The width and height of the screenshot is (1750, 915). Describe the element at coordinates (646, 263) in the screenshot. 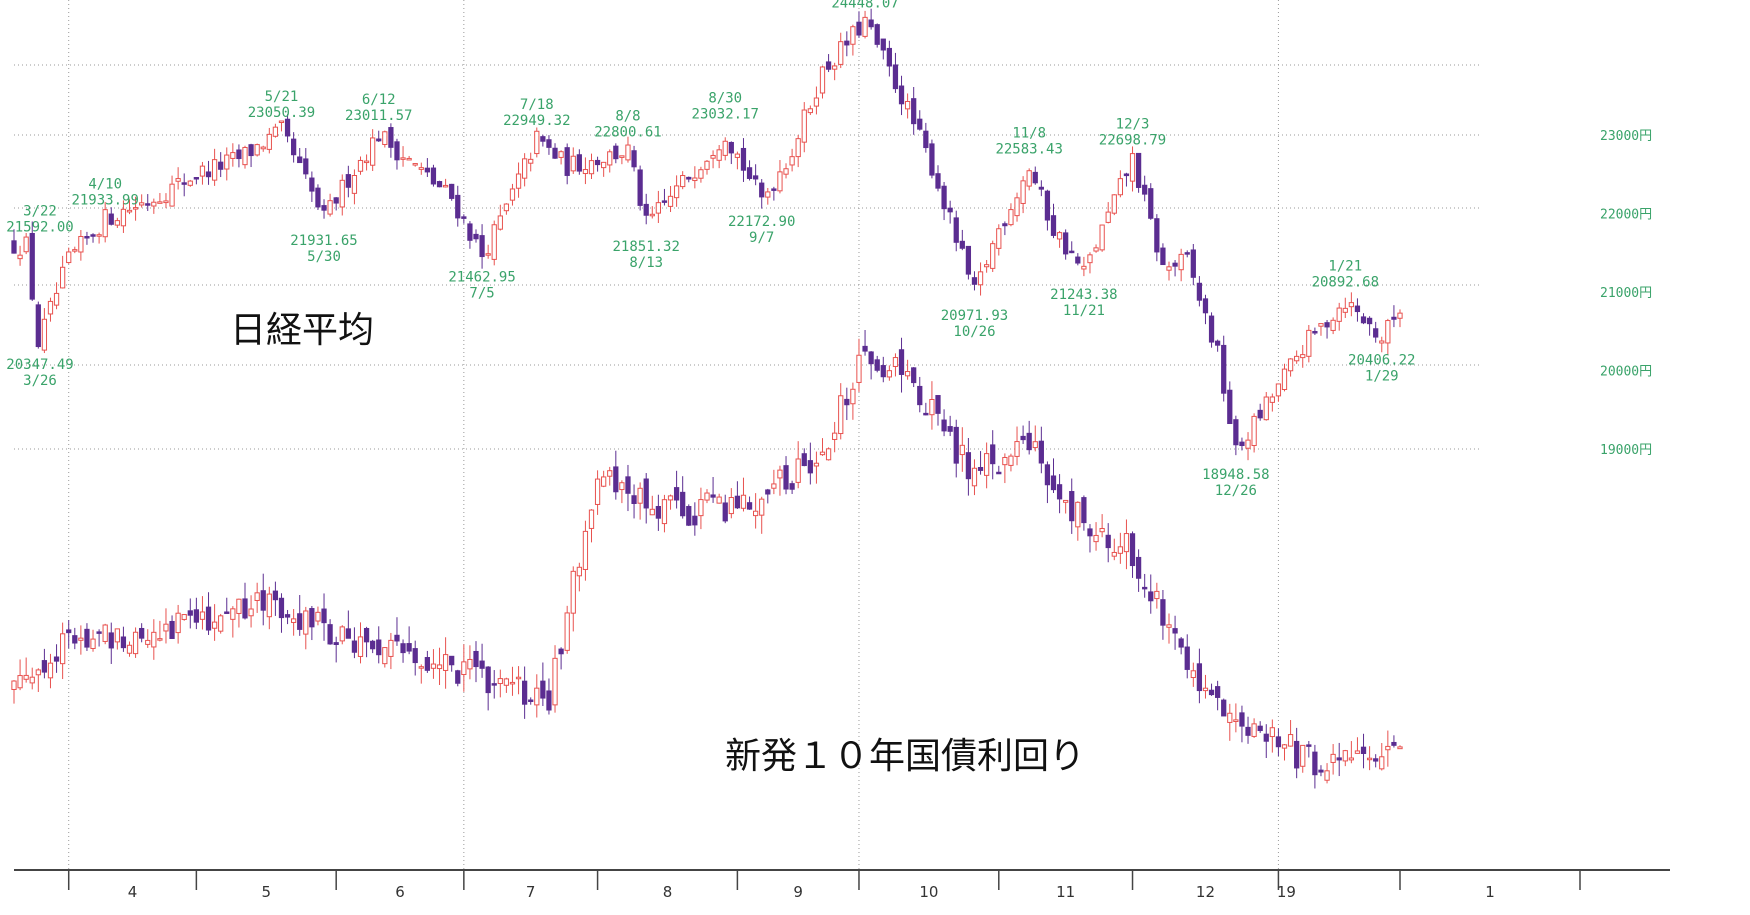

I see `annotation-line2: 8/13` at that location.